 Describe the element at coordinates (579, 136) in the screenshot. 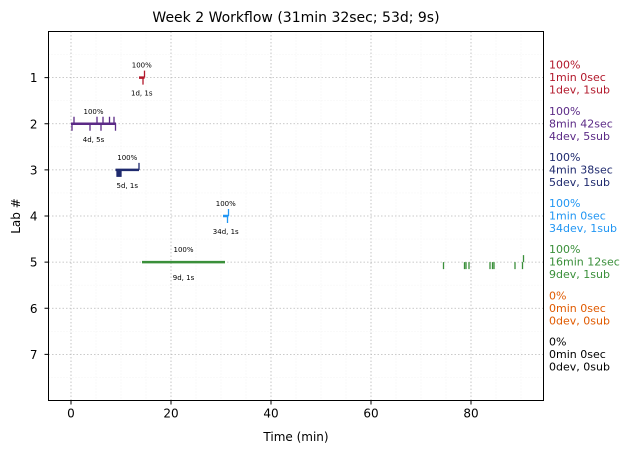

I see `lab-2-summary-line: 4dev, 5sub` at that location.